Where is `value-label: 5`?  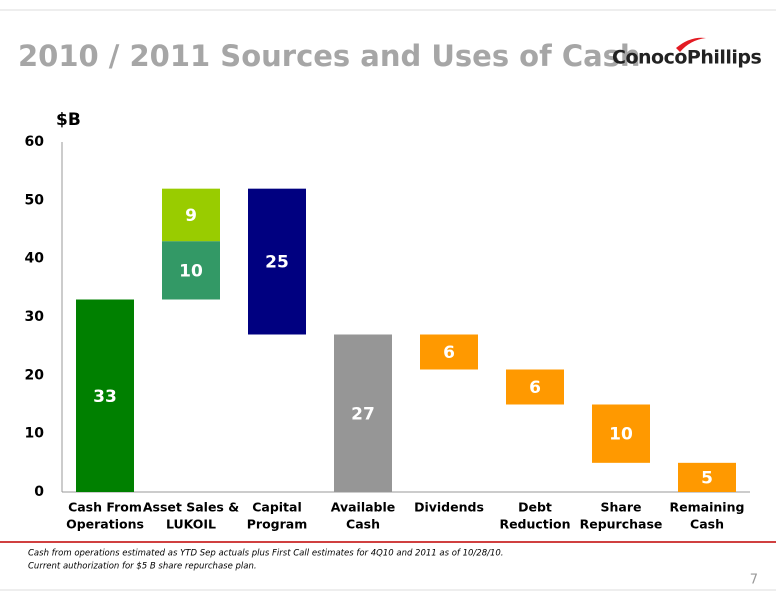
value-label: 5 is located at coordinates (707, 478).